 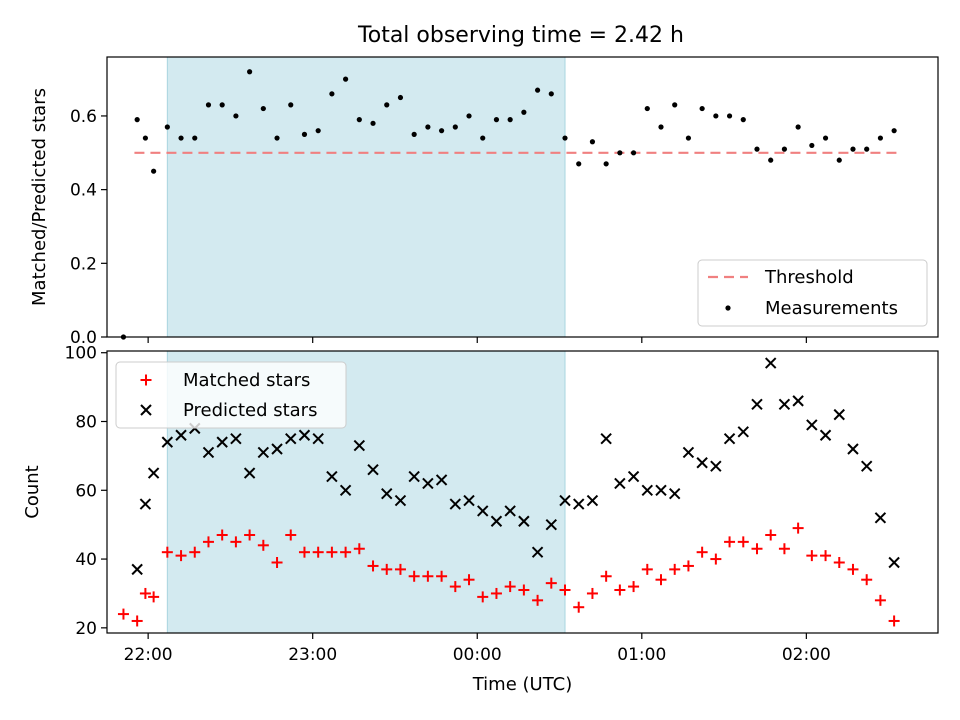 What do you see at coordinates (250, 410) in the screenshot?
I see `legend-predicted-label: Predicted stars` at bounding box center [250, 410].